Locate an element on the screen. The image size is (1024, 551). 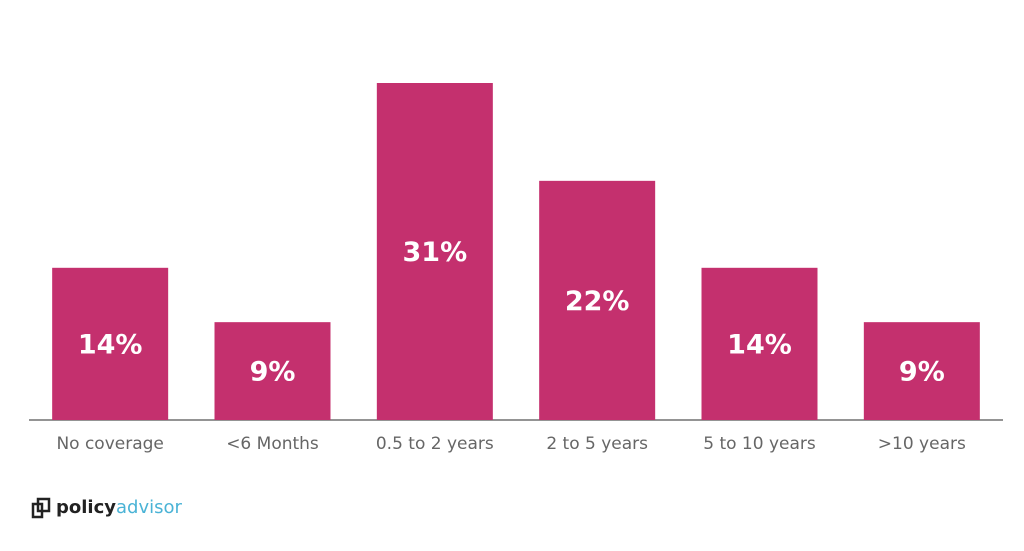
value-label: 22% is located at coordinates (597, 301).